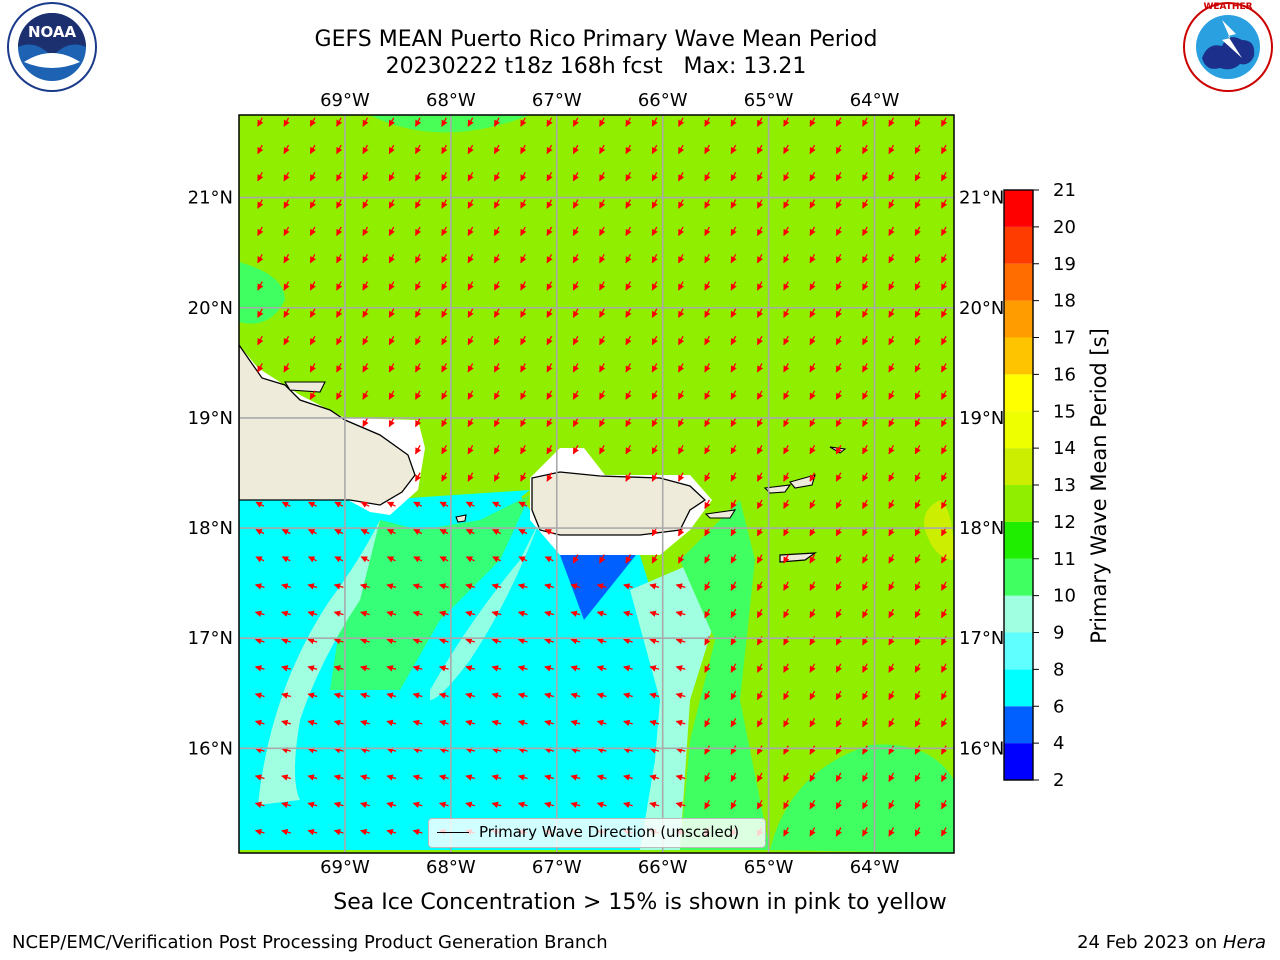 The image size is (1280, 960). What do you see at coordinates (981, 638) in the screenshot?
I see `lat-tick-right-label: 17°N` at bounding box center [981, 638].